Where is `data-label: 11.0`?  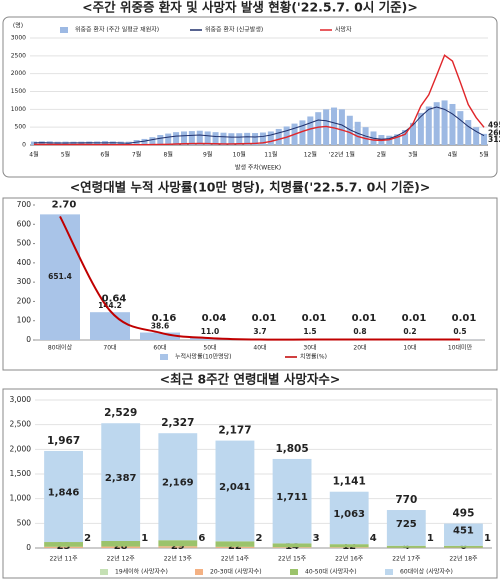
data-label: 11.0 is located at coordinates (210, 331).